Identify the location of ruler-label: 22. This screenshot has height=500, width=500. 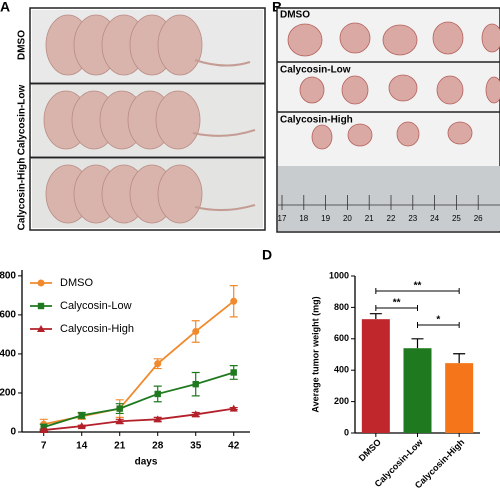
(391, 218).